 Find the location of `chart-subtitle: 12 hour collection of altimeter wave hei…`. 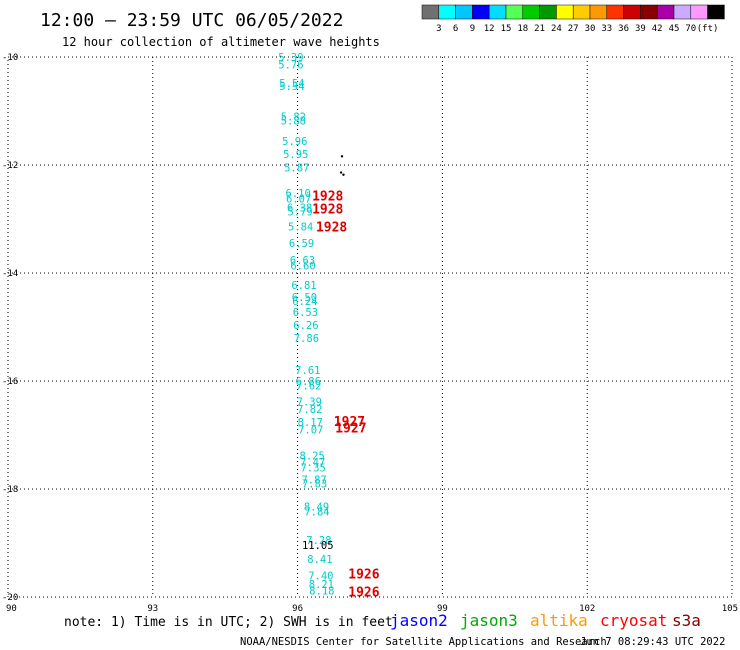

chart-subtitle: 12 hour collection of altimeter wave hei… is located at coordinates (221, 42).